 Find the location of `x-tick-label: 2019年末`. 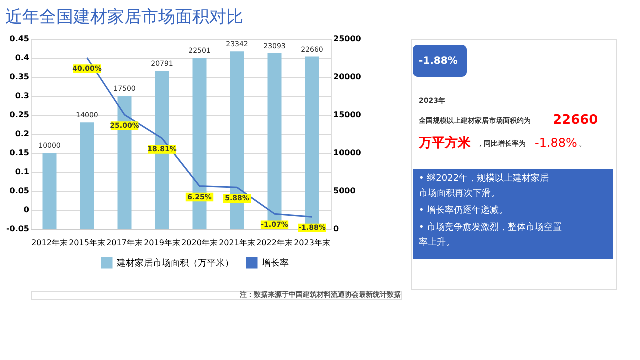

x-tick-label: 2019年末 is located at coordinates (162, 243).